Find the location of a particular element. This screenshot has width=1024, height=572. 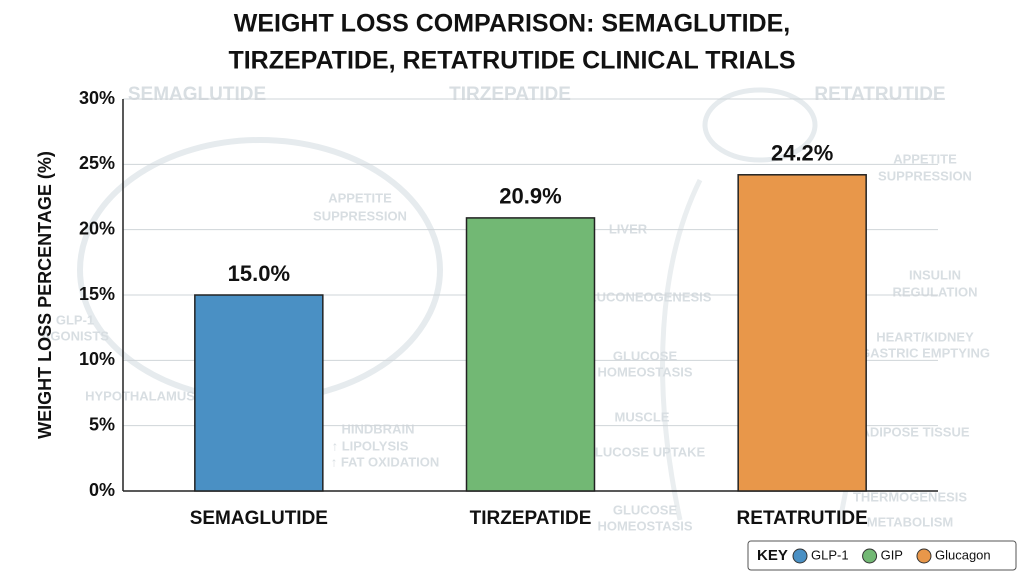

y-tick-label: 10% is located at coordinates (97, 359).